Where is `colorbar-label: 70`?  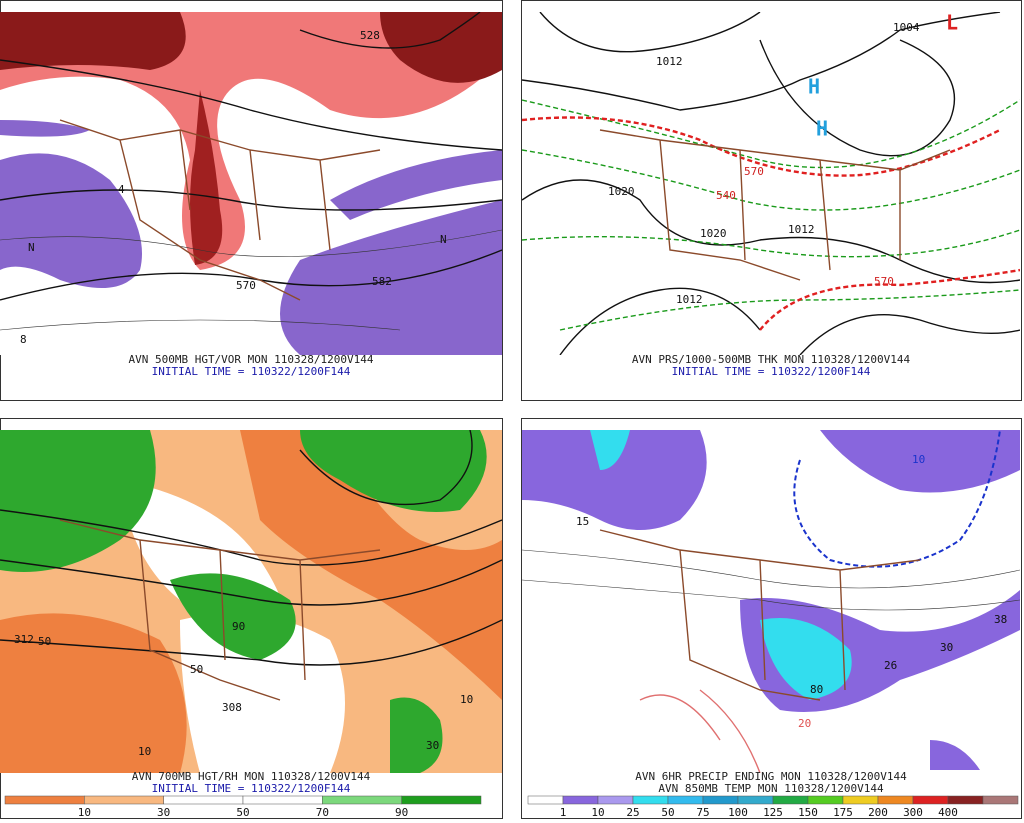 colorbar-label: 70 is located at coordinates (322, 812).